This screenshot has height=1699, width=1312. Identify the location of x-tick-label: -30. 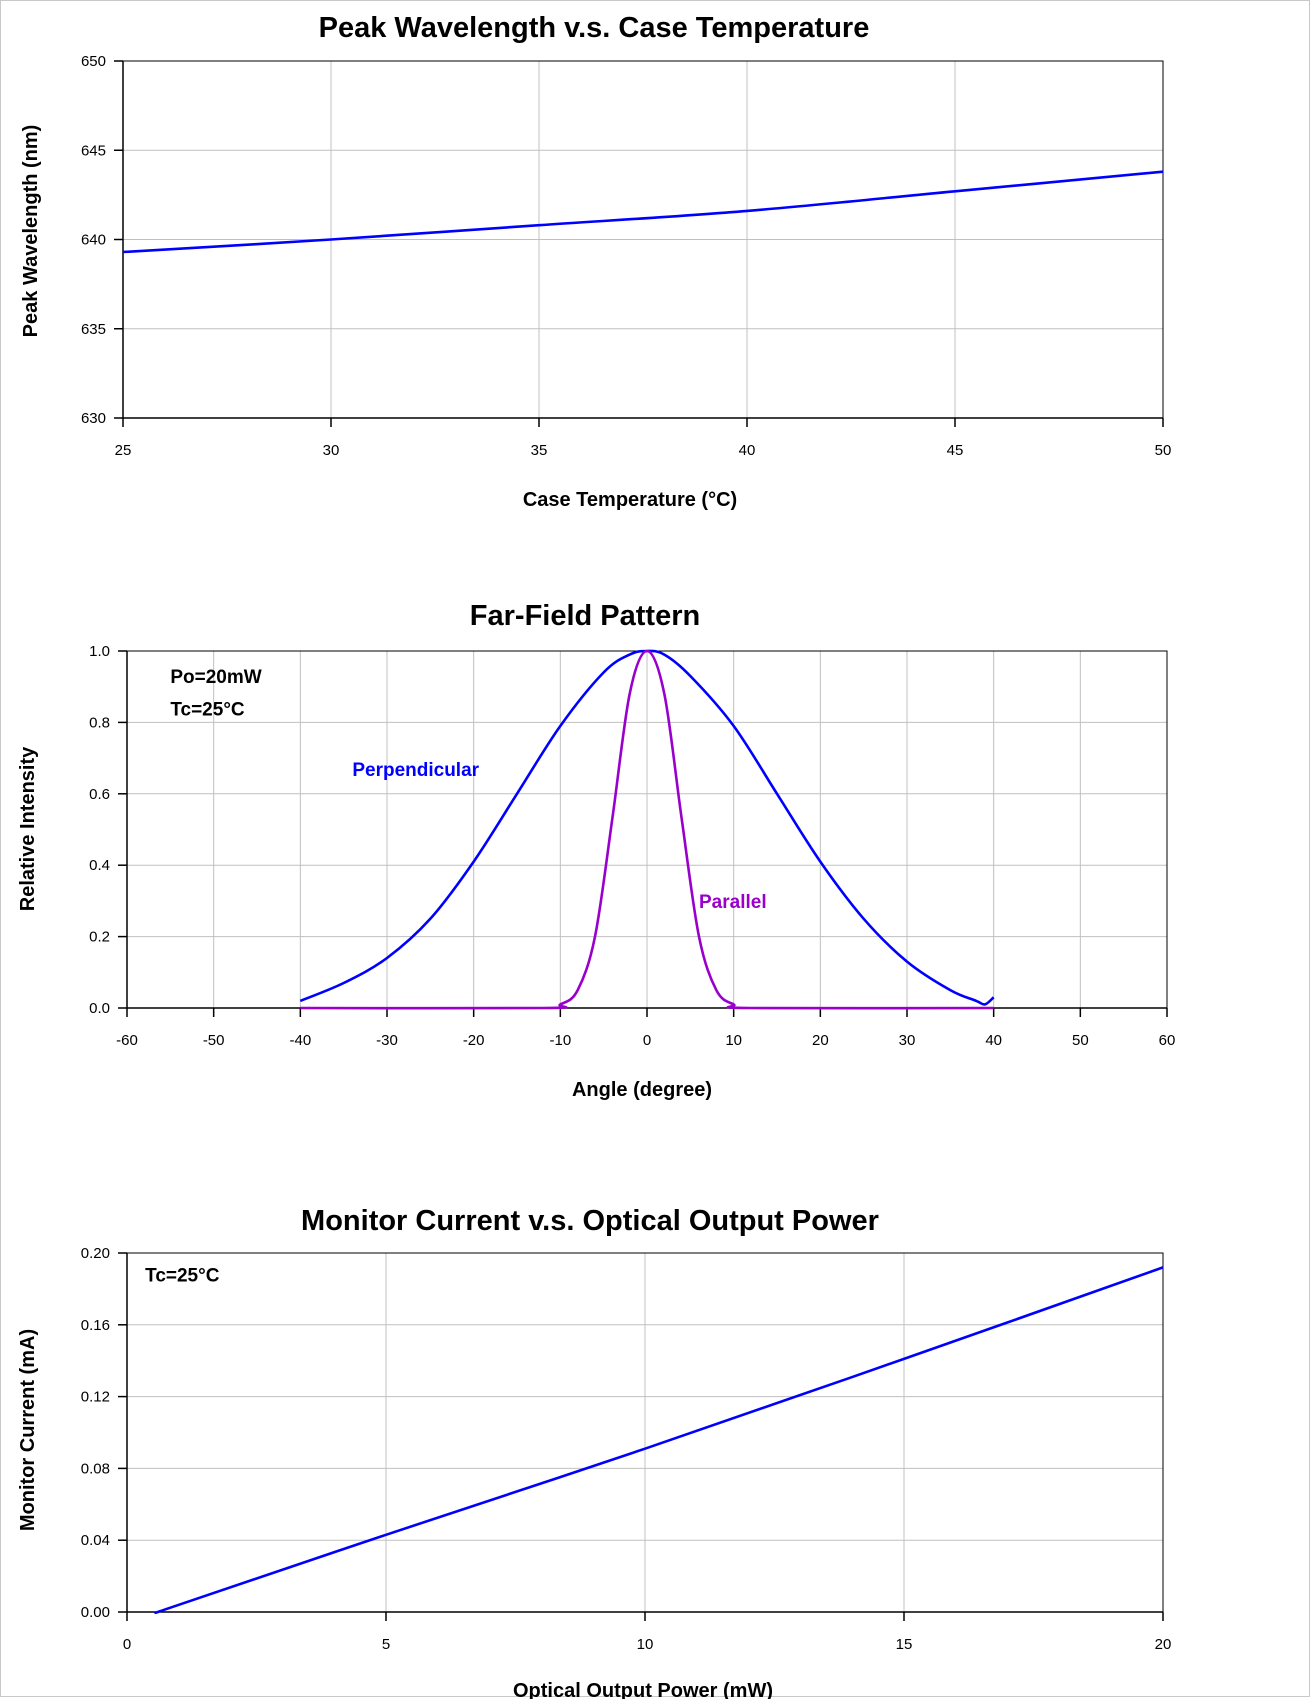
(387, 1040).